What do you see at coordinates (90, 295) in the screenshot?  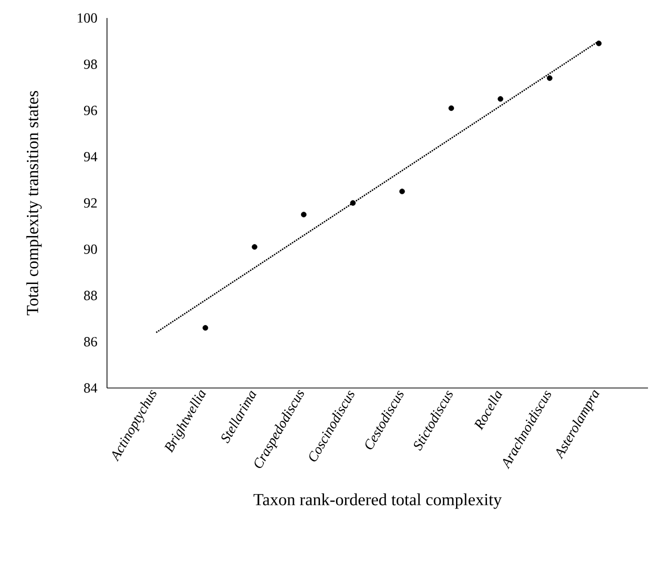 I see `y-tick-label: 88` at bounding box center [90, 295].